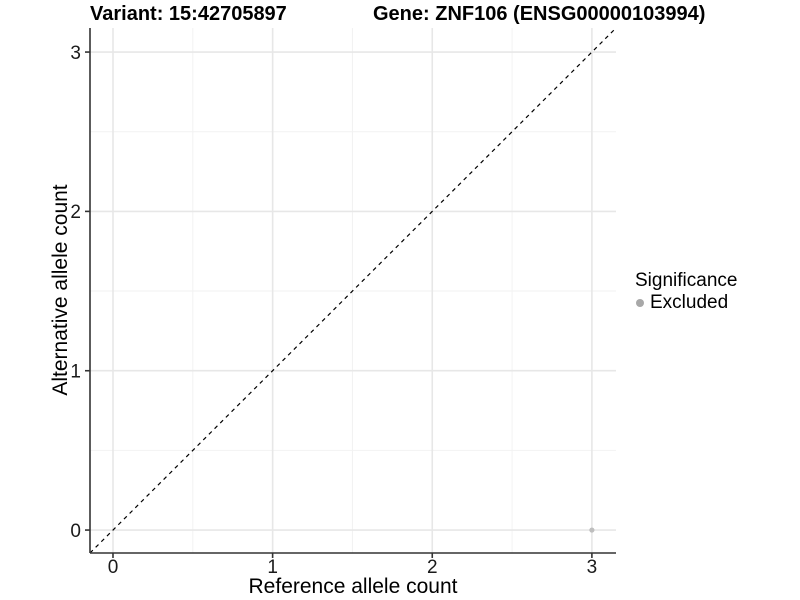  I want to click on plot-title-variant: Variant: 15:42705897, so click(188, 14).